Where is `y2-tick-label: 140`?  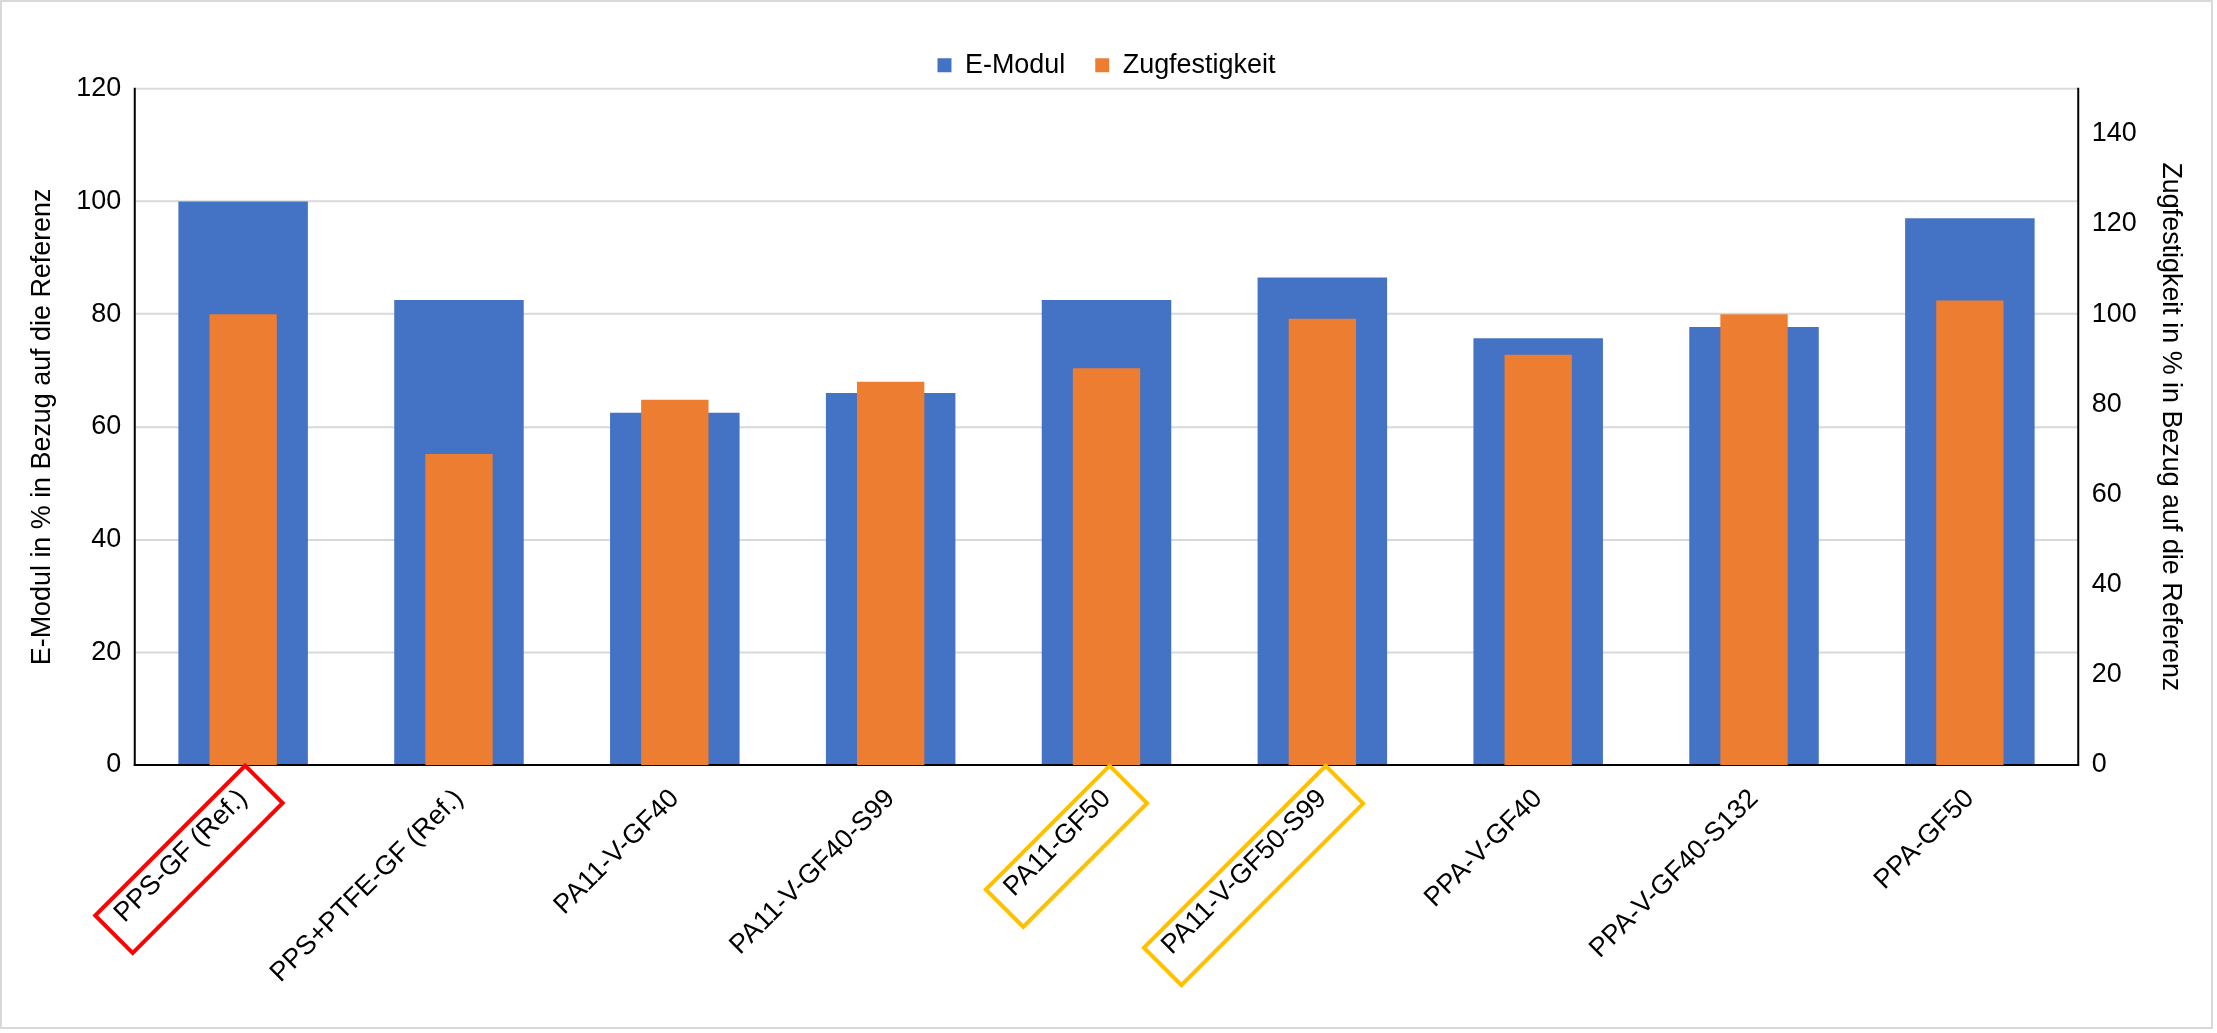 y2-tick-label: 140 is located at coordinates (2114, 132).